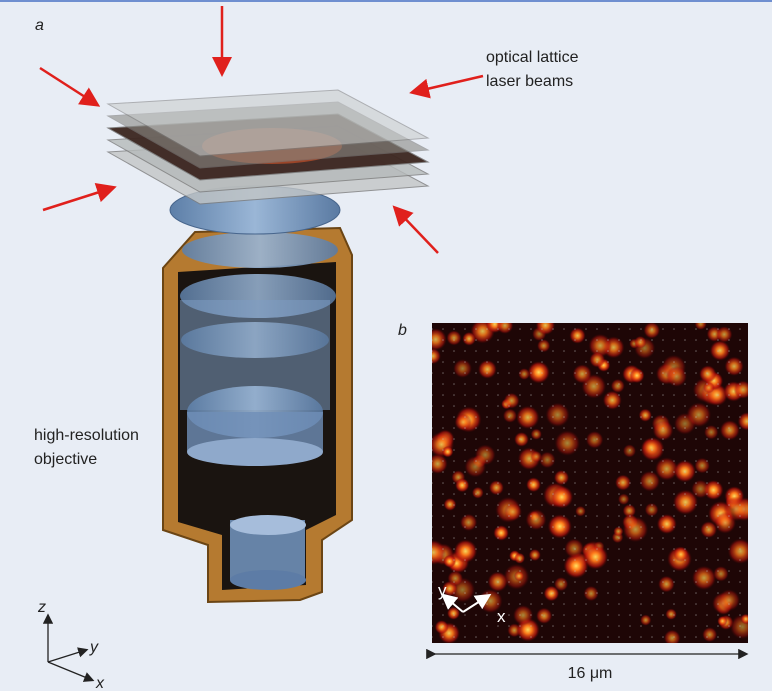 The height and width of the screenshot is (691, 772). I want to click on scale-label: 16 μm, so click(590, 673).